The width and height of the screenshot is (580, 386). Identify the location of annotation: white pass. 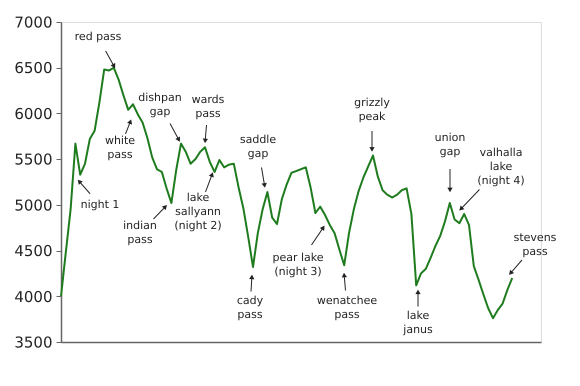
(120, 147).